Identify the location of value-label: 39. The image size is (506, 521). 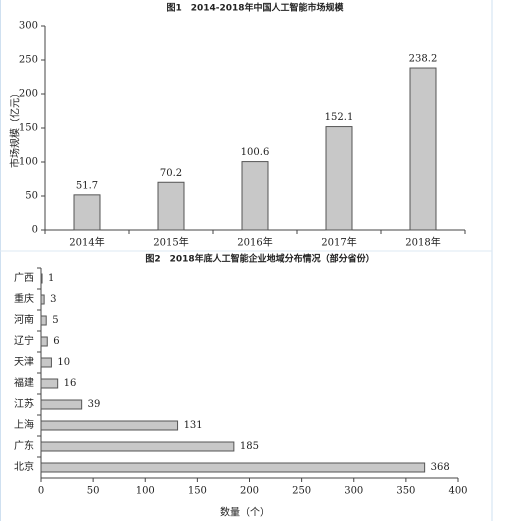
(94, 404).